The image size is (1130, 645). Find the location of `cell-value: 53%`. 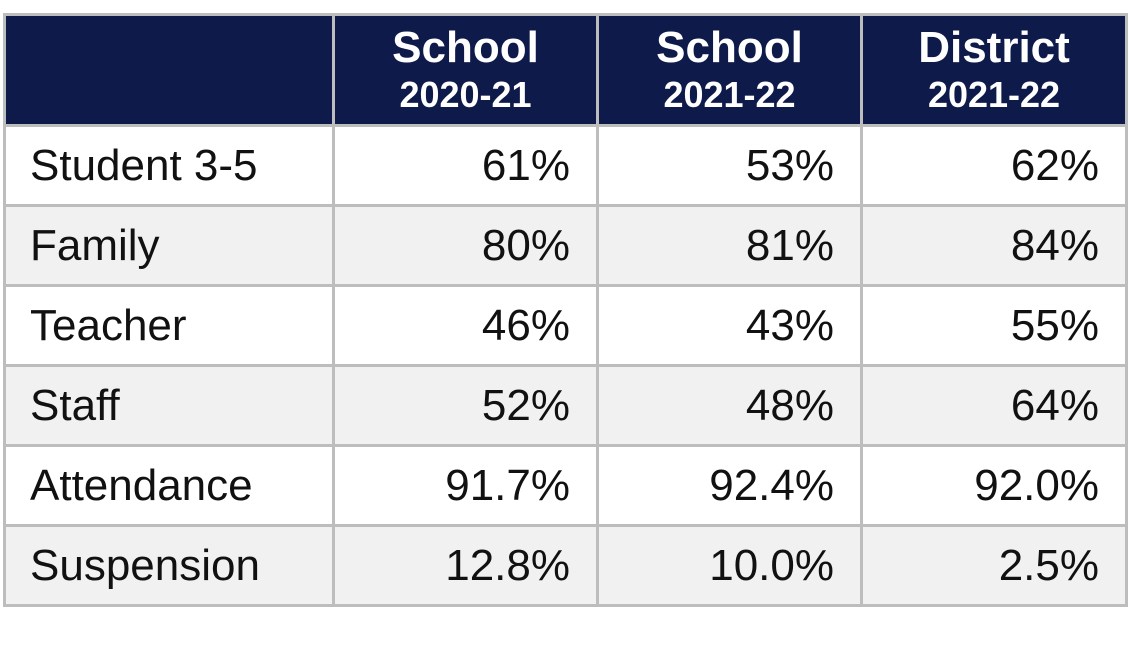

cell-value: 53% is located at coordinates (729, 165).